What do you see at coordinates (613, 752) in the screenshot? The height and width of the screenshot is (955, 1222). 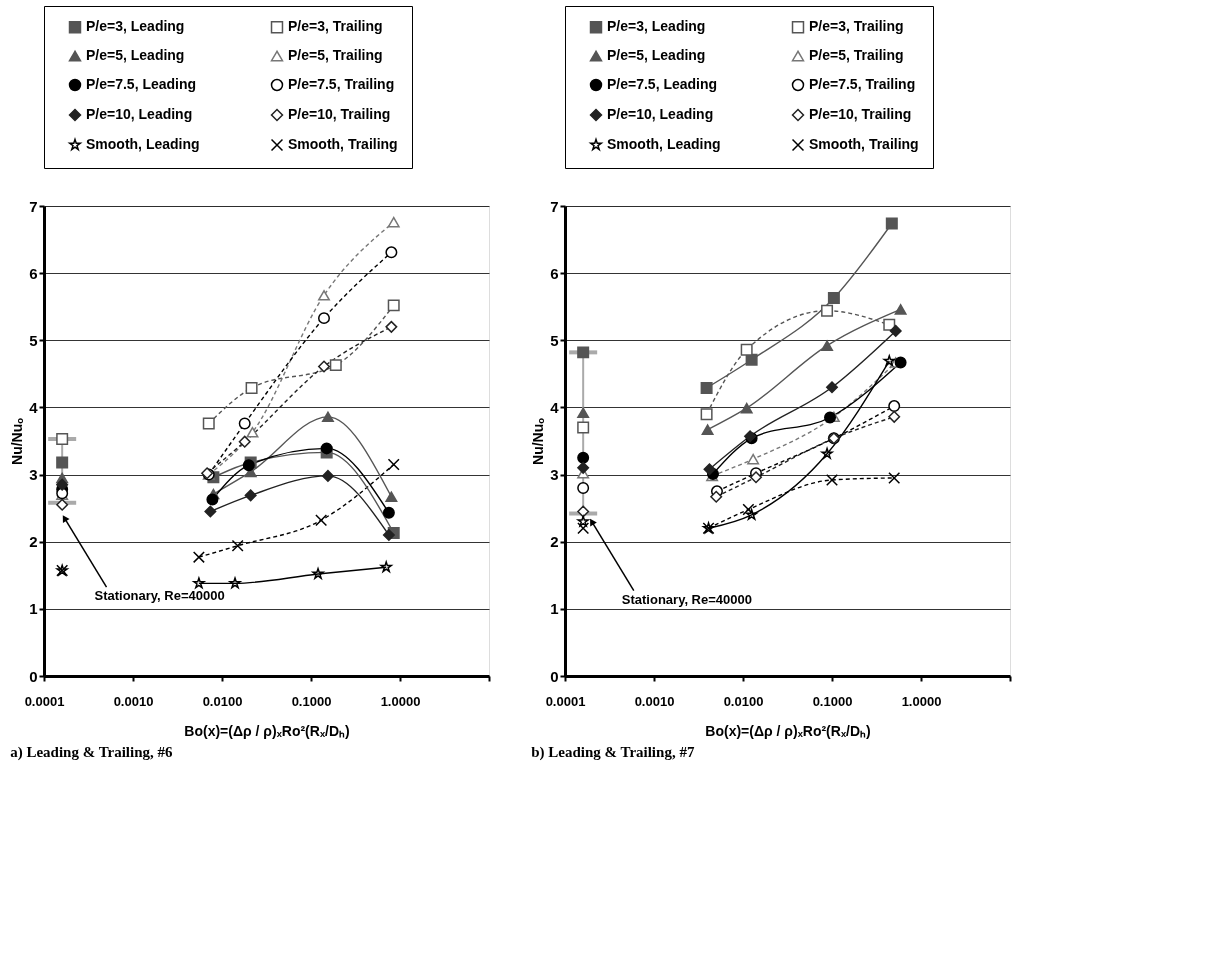 I see `text: b) Leading & Trailing, #7` at bounding box center [613, 752].